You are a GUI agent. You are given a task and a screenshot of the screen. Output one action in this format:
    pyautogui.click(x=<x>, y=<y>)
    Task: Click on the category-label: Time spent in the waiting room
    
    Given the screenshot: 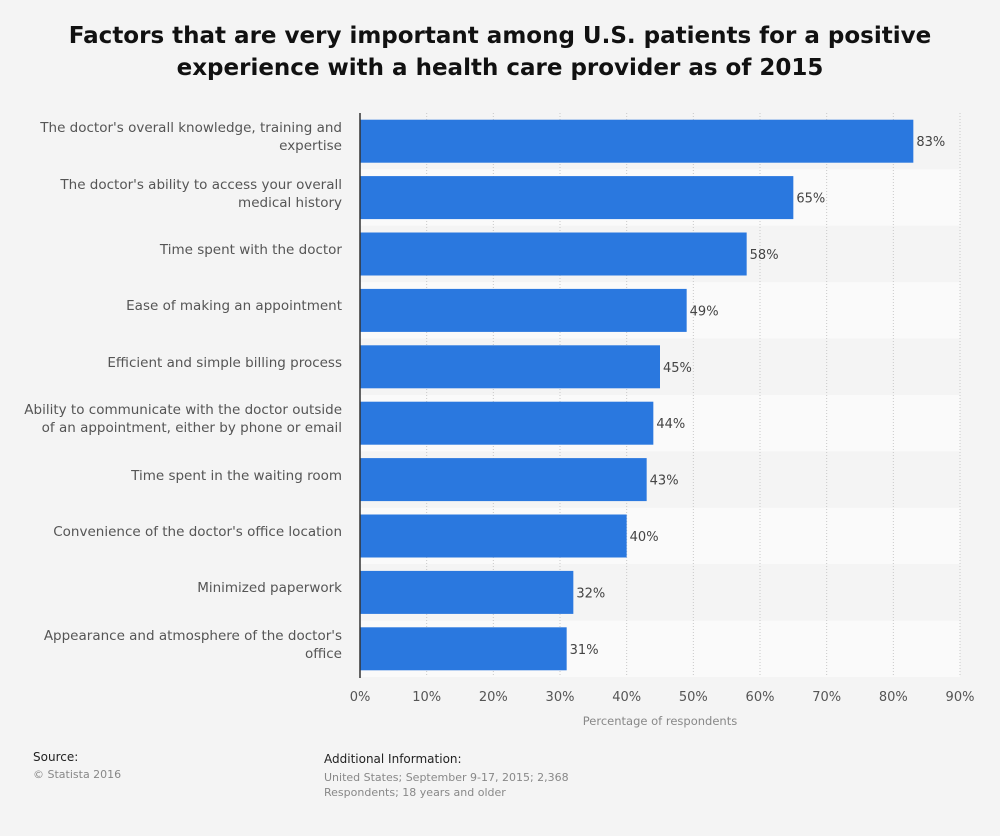 What is the action you would take?
    pyautogui.click(x=236, y=475)
    